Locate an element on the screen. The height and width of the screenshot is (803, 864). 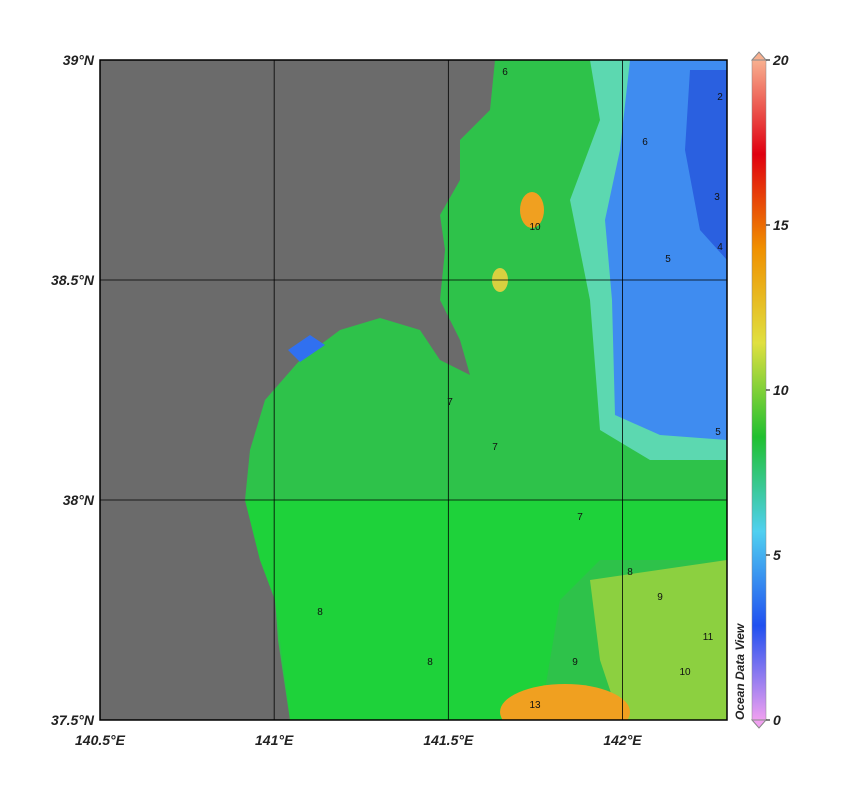
colorbar-tick-label: 15 is located at coordinates (781, 225).